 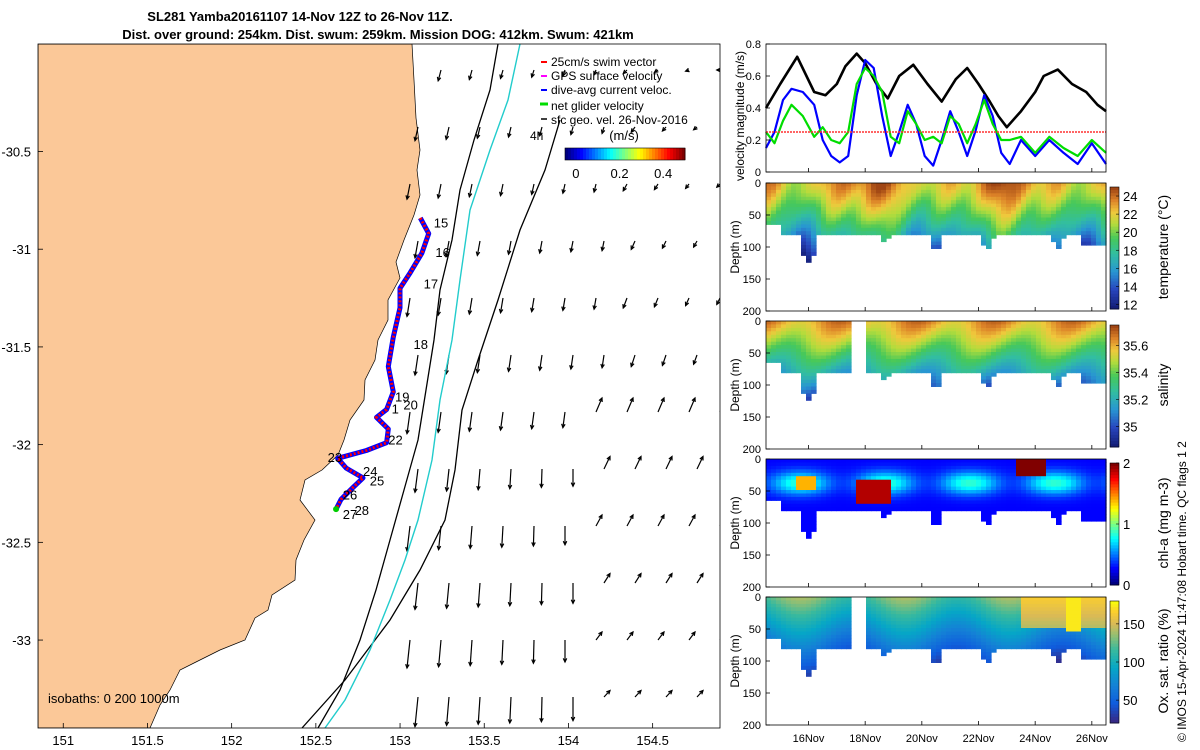 What do you see at coordinates (735, 246) in the screenshot?
I see `depth-ylabel: Depth (m)` at bounding box center [735, 246].